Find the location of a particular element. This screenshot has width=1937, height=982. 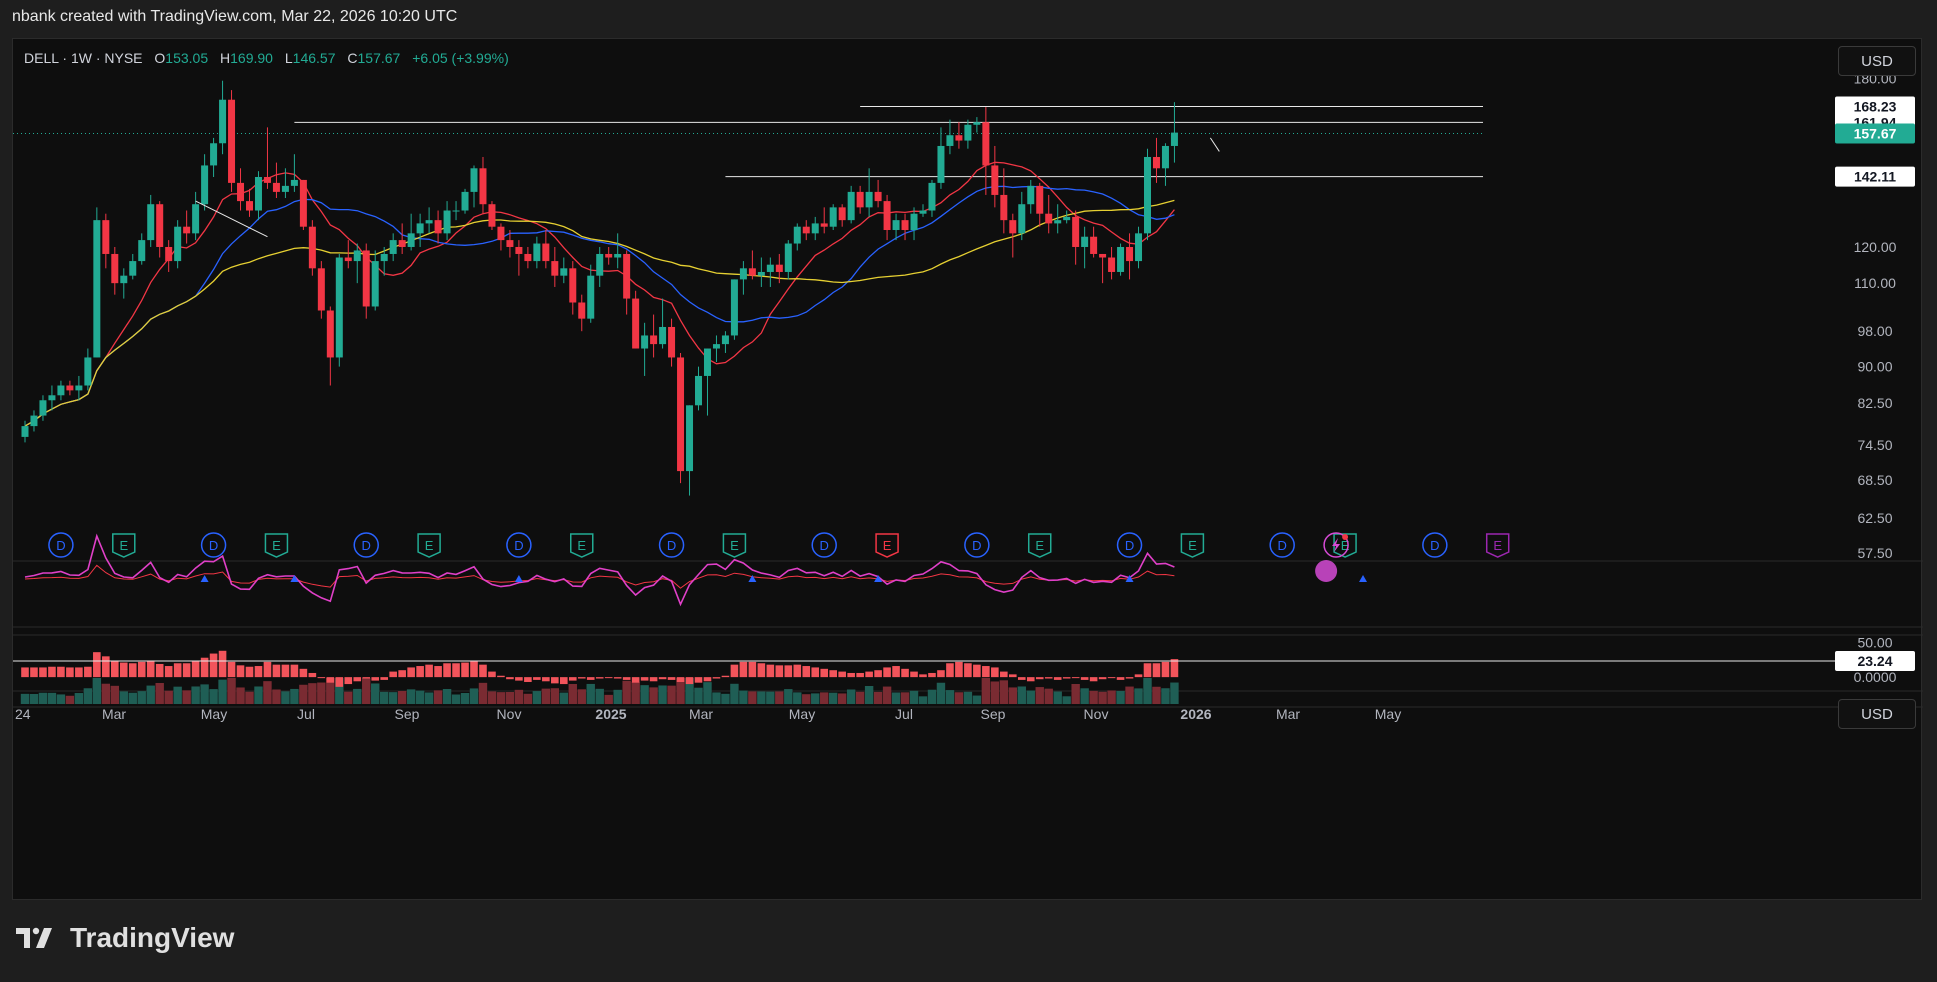

split-marker-icon is located at coordinates (1336, 545).